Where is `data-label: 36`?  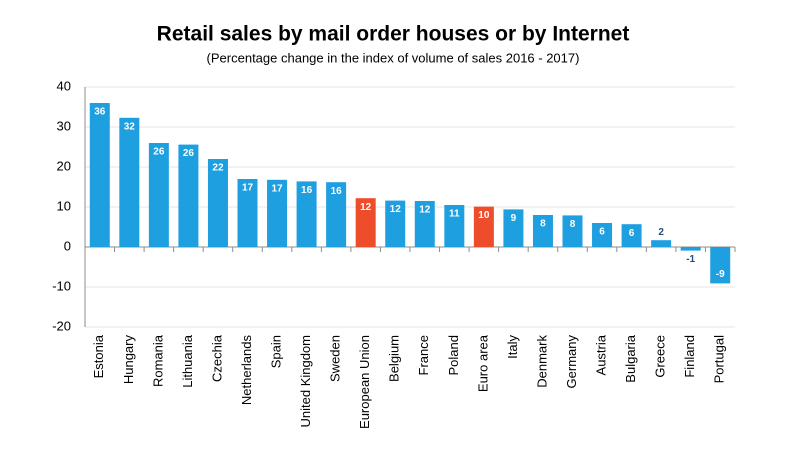
data-label: 36 is located at coordinates (100, 112).